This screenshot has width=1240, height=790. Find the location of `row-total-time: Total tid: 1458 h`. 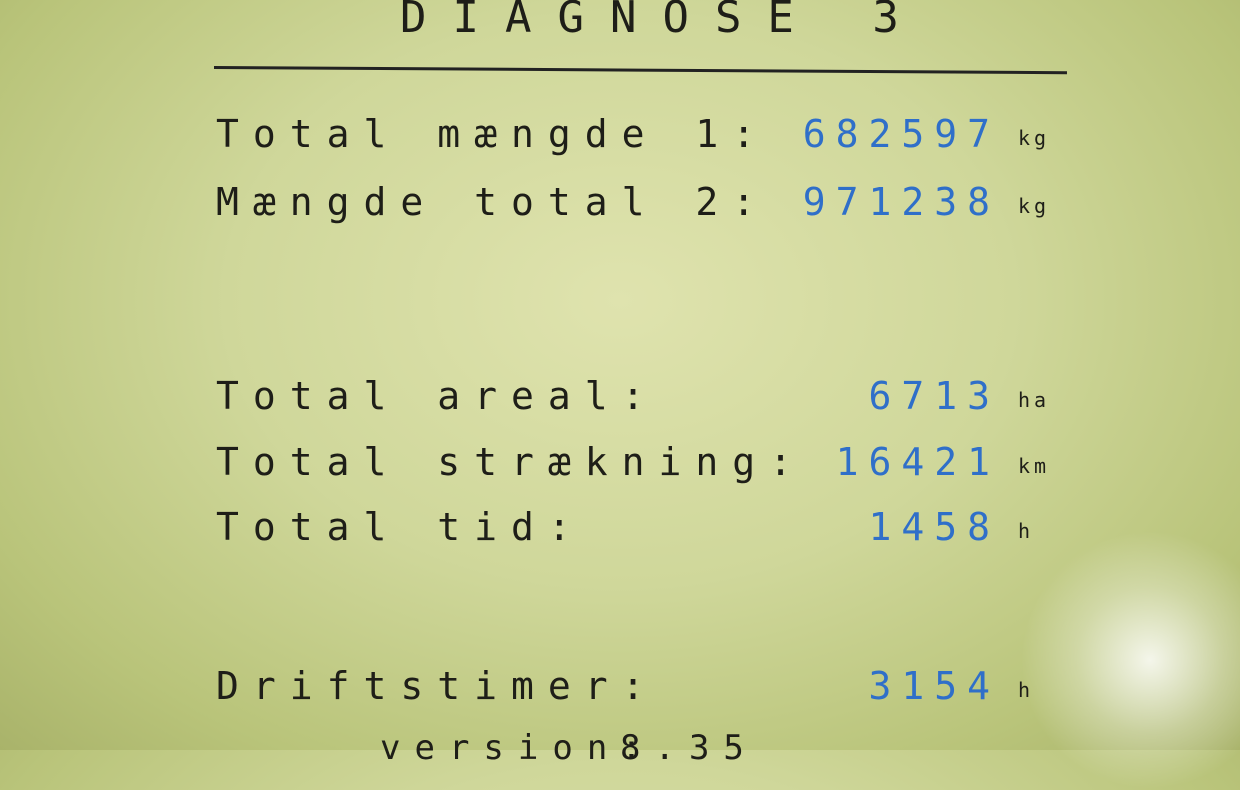

row-total-time: Total tid: 1458 h is located at coordinates (641, 530).